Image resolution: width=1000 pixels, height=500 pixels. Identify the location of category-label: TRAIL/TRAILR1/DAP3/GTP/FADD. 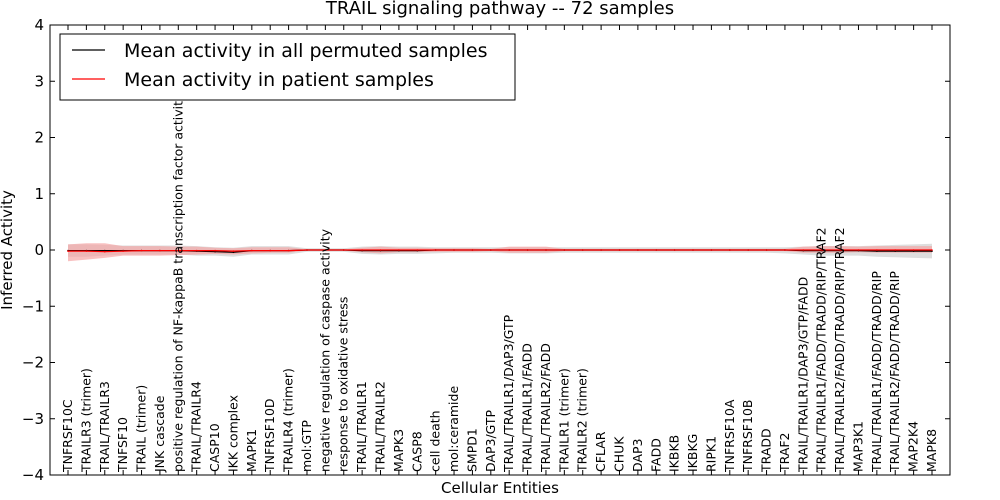
(802, 375).